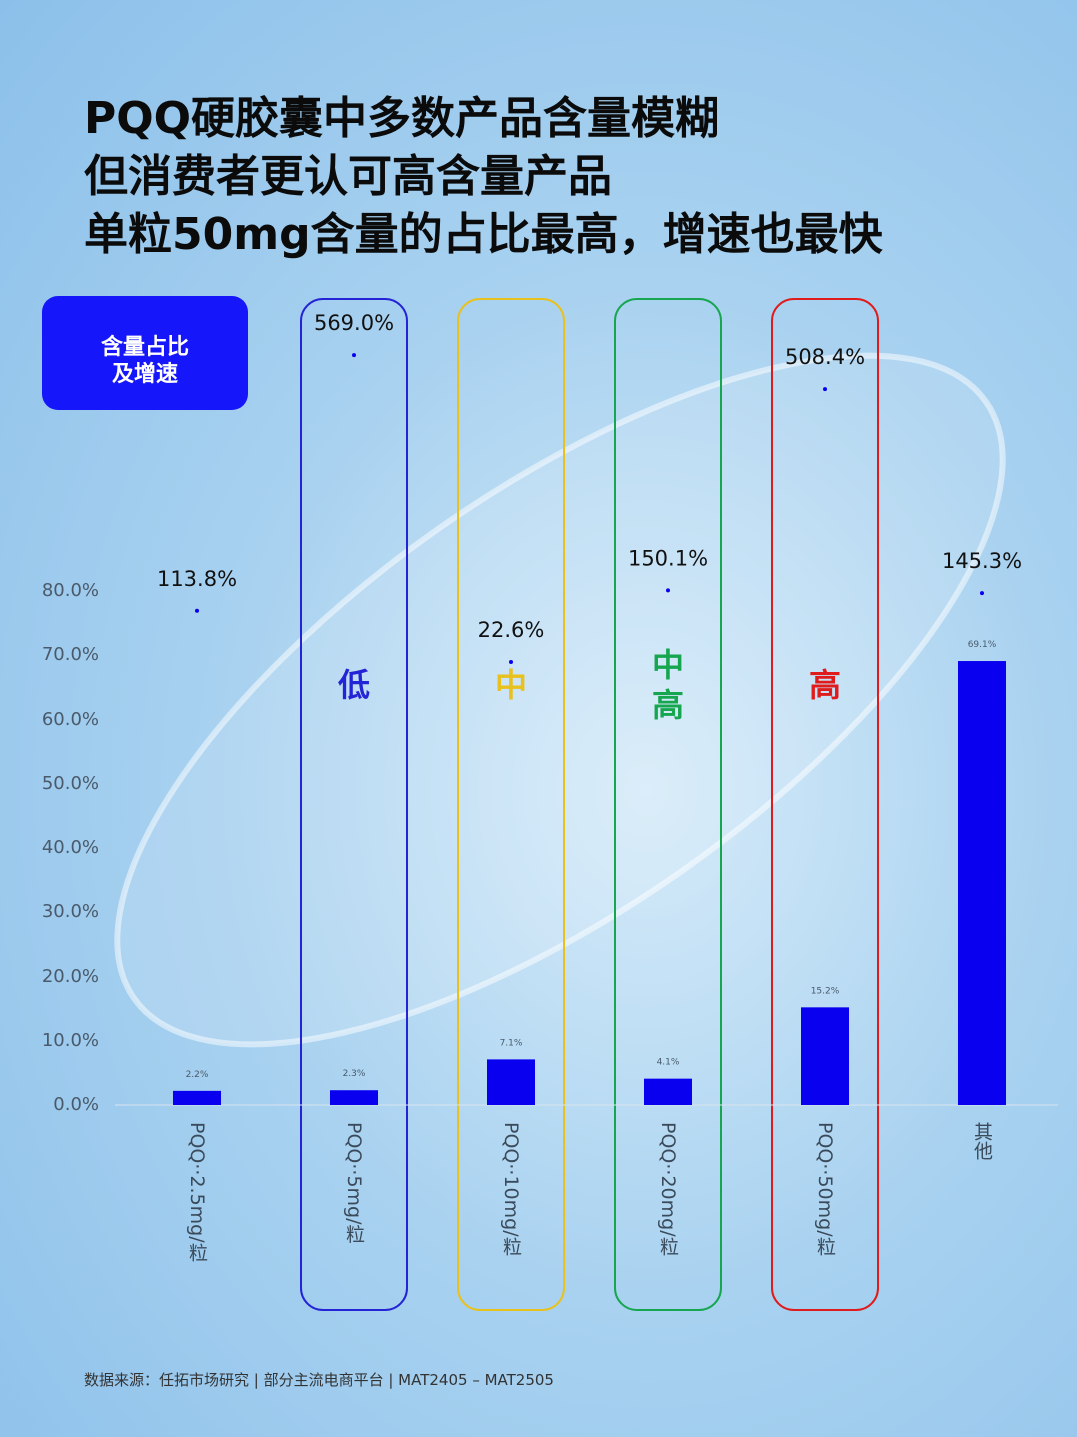 The height and width of the screenshot is (1437, 1077). Describe the element at coordinates (982, 645) in the screenshot. I see `bar-value-label: 69.1%` at that location.